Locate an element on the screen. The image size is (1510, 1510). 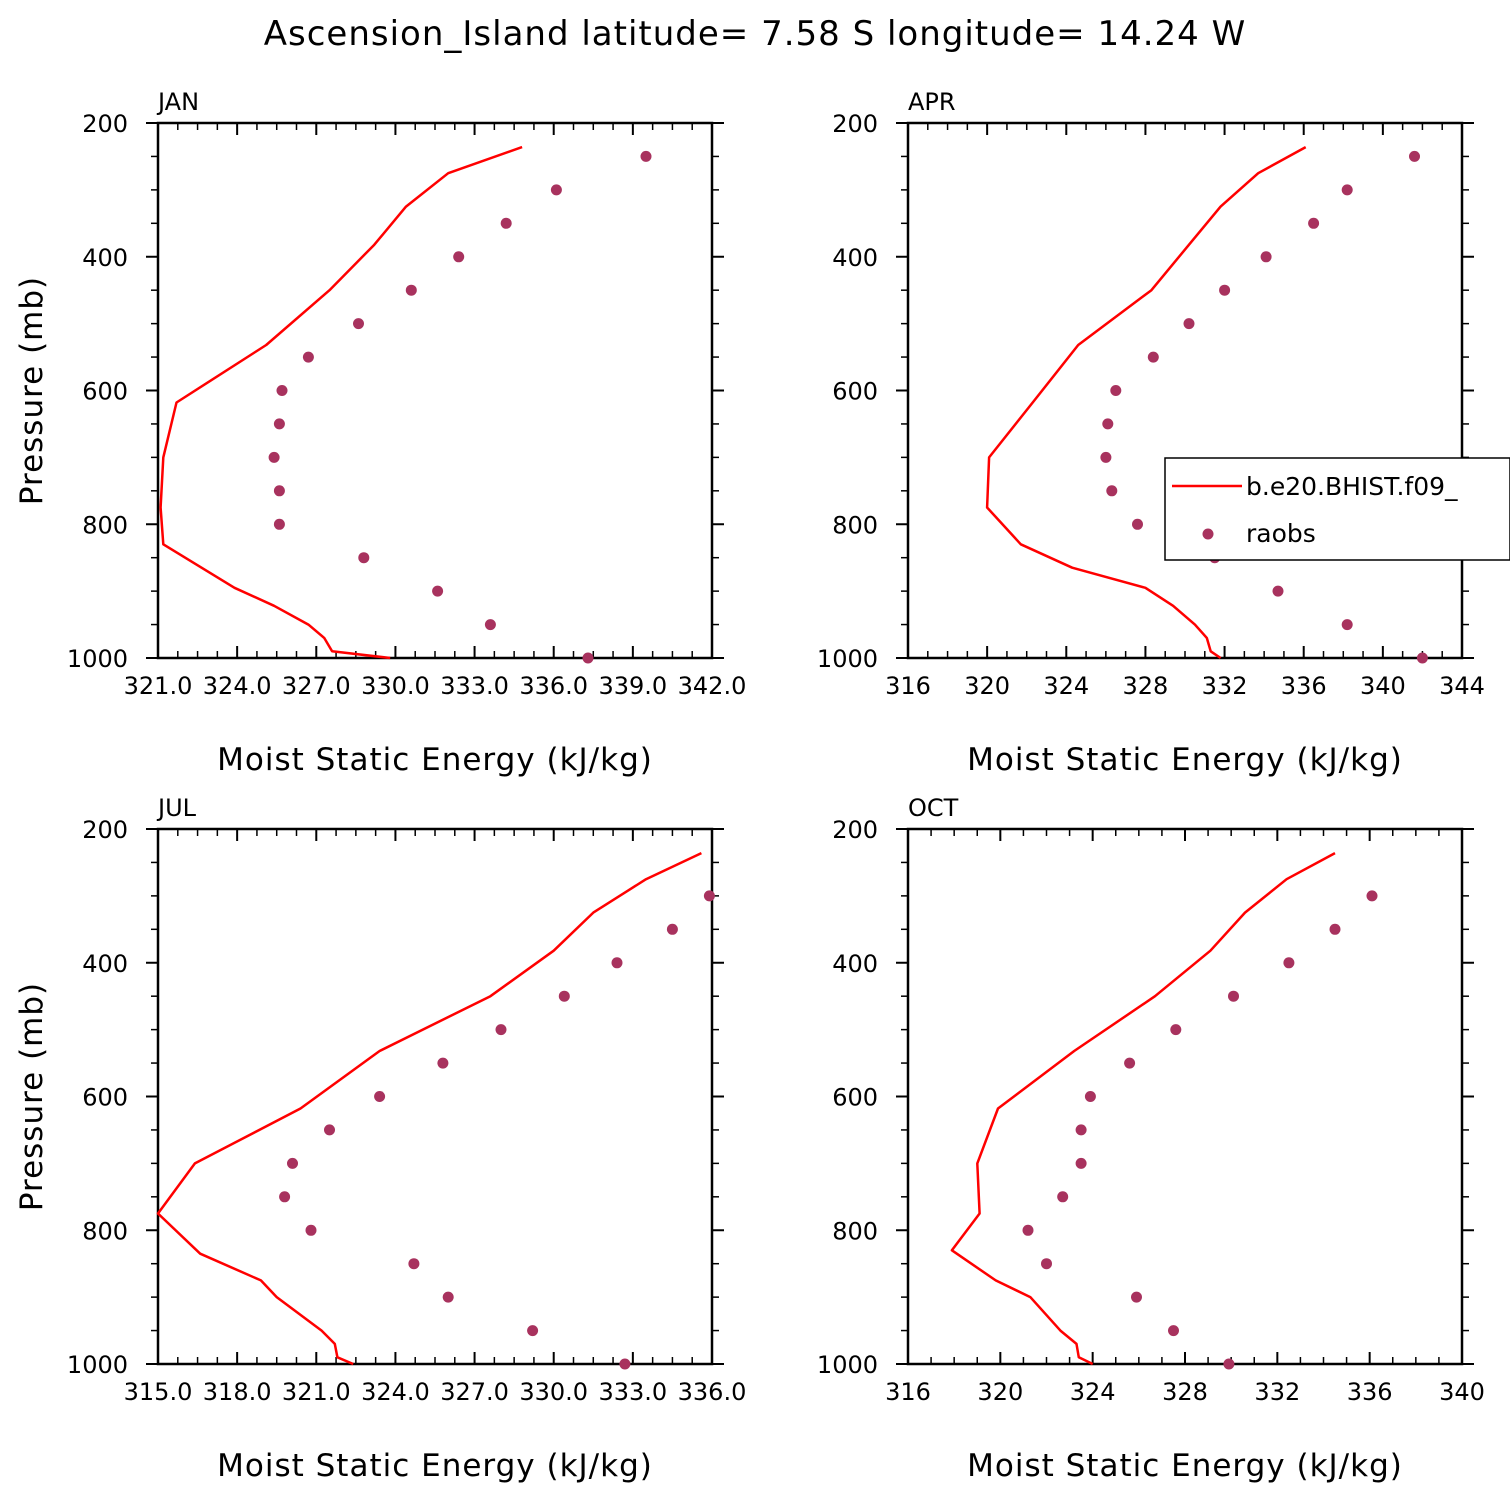
legend-marker-swatch is located at coordinates (1208, 534).